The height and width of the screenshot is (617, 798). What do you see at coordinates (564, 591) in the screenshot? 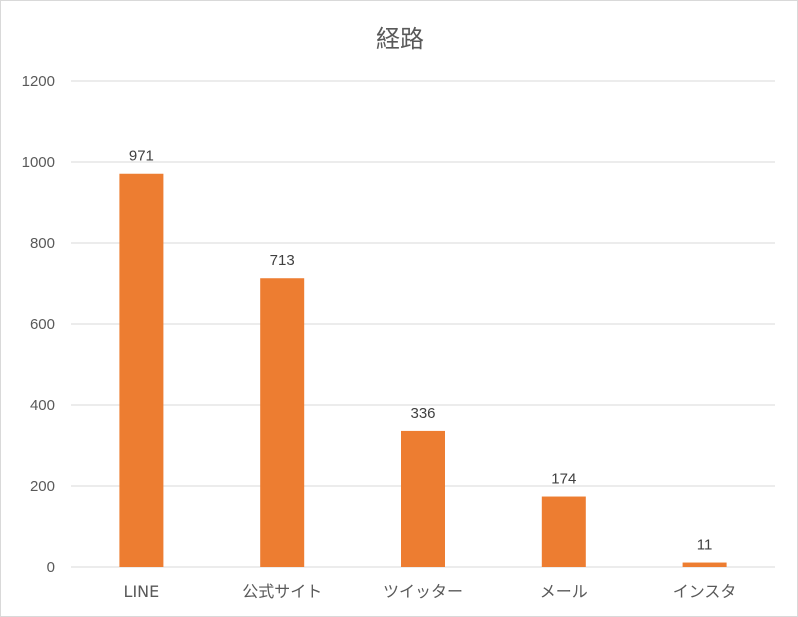
I see `x-category-label: メール` at bounding box center [564, 591].